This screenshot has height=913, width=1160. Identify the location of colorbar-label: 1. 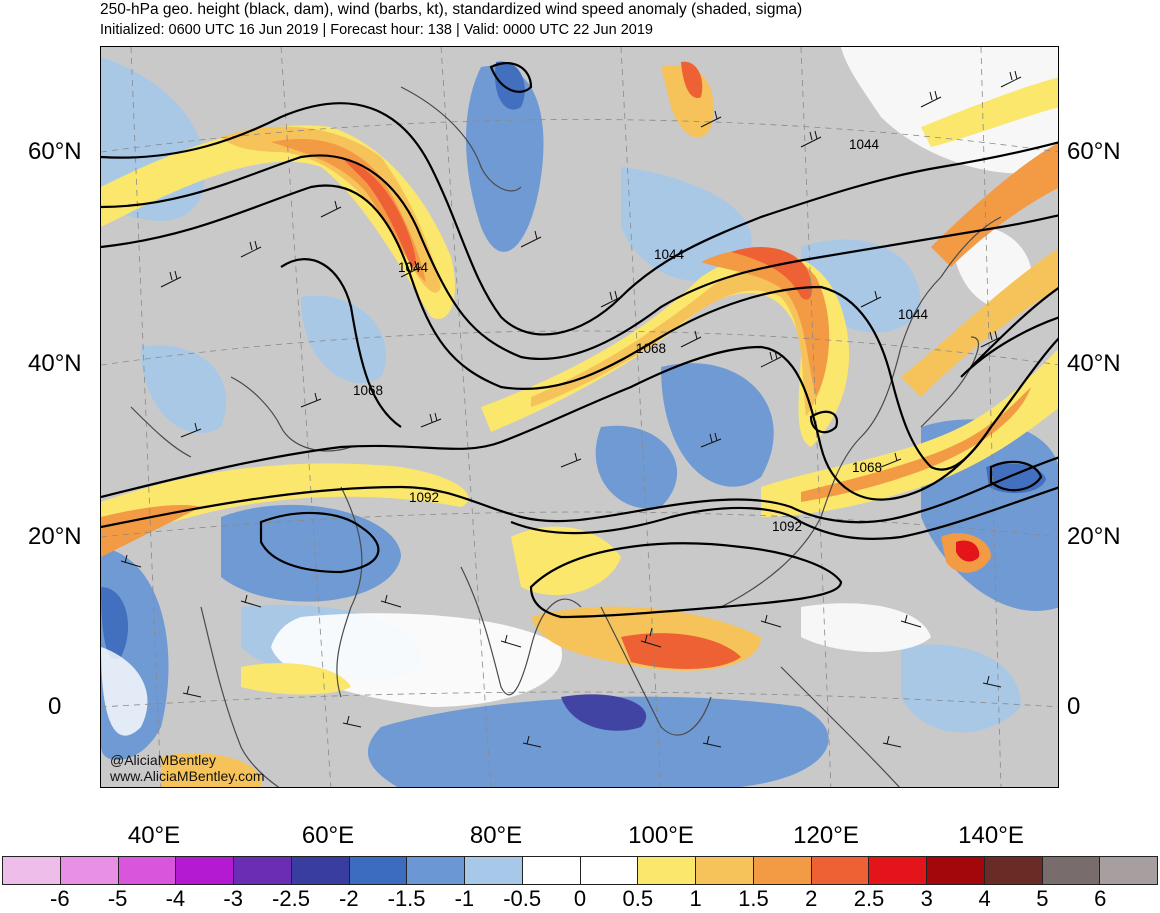
(695, 898).